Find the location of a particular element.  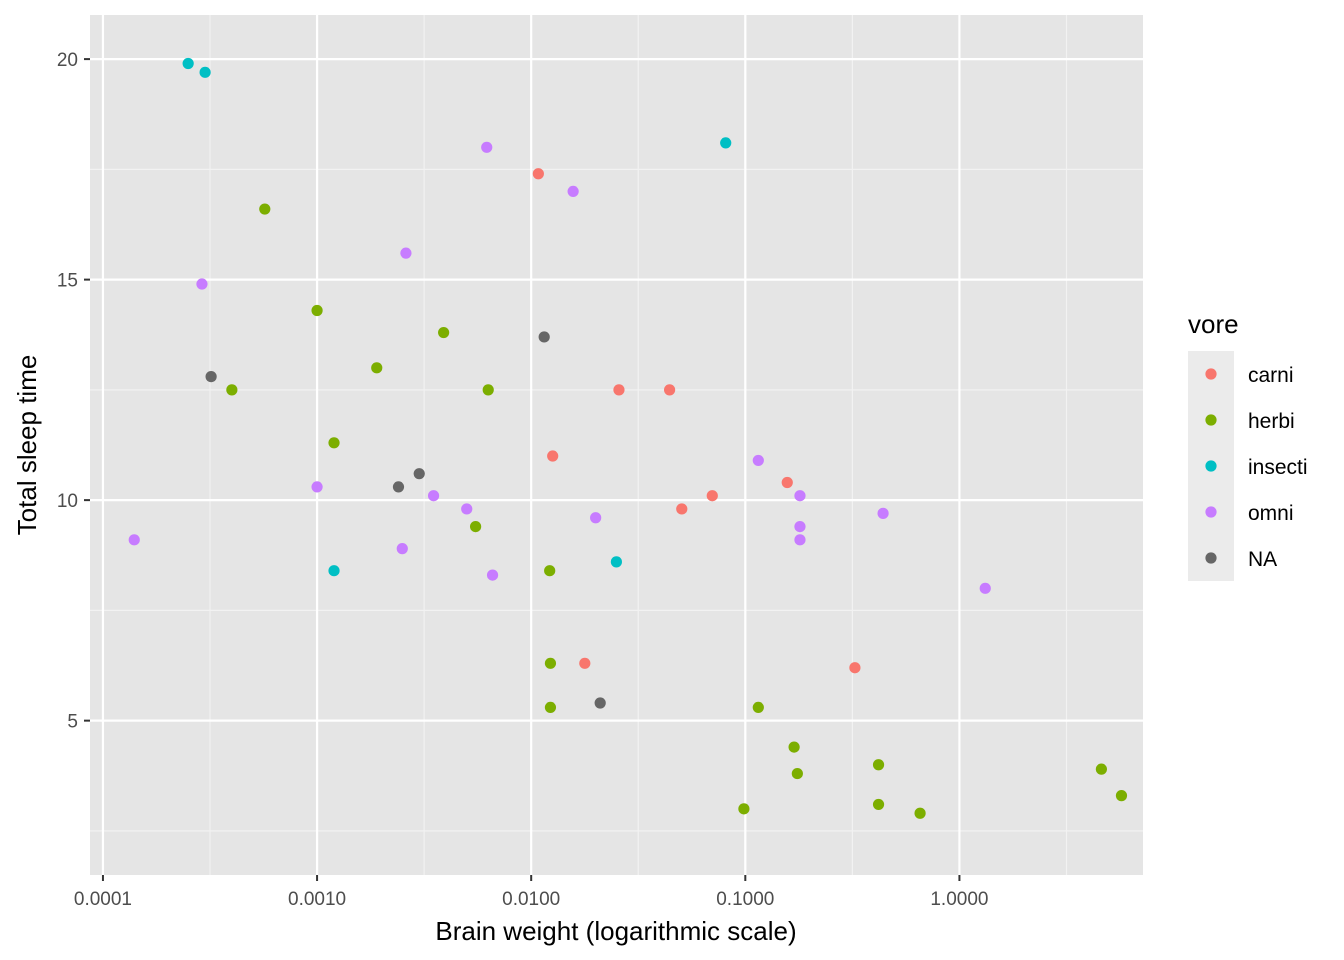

legend-items: carni herbi insecti omni NA is located at coordinates (1256, 467).